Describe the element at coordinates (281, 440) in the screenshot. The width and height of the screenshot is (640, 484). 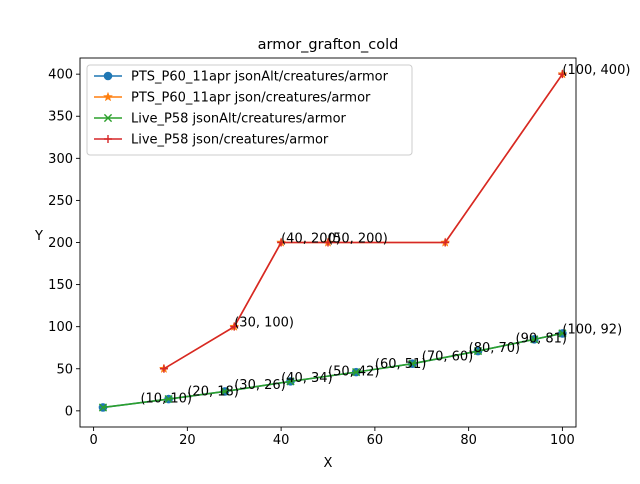
I see `x-tick-label: 40` at that location.